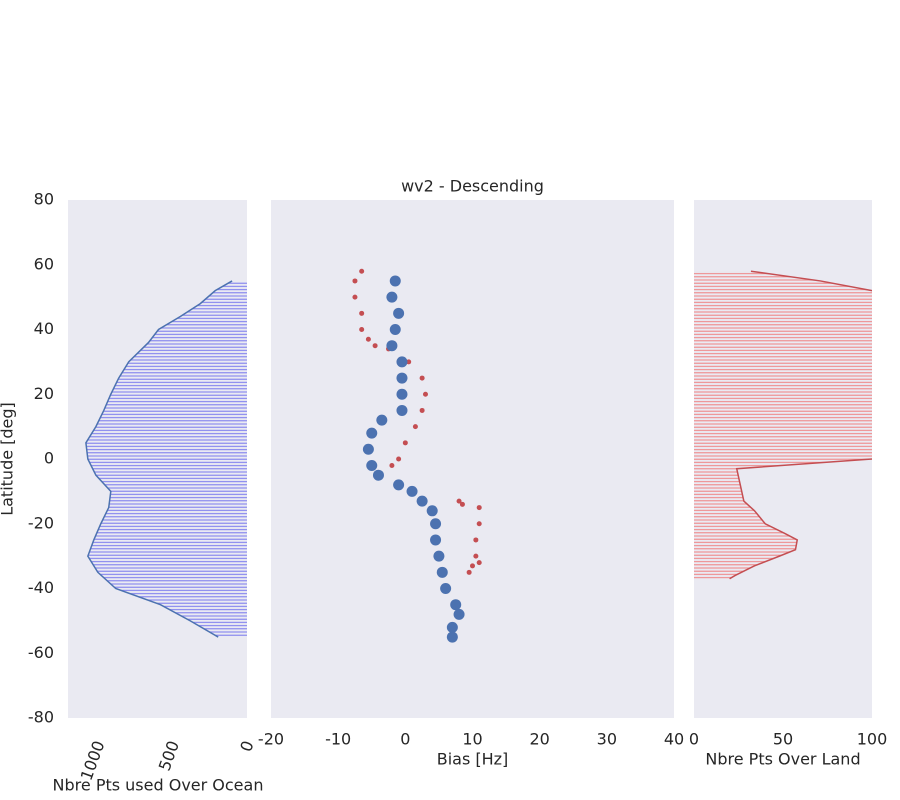  Describe the element at coordinates (338, 739) in the screenshot. I see `x-tick-label: -10` at that location.